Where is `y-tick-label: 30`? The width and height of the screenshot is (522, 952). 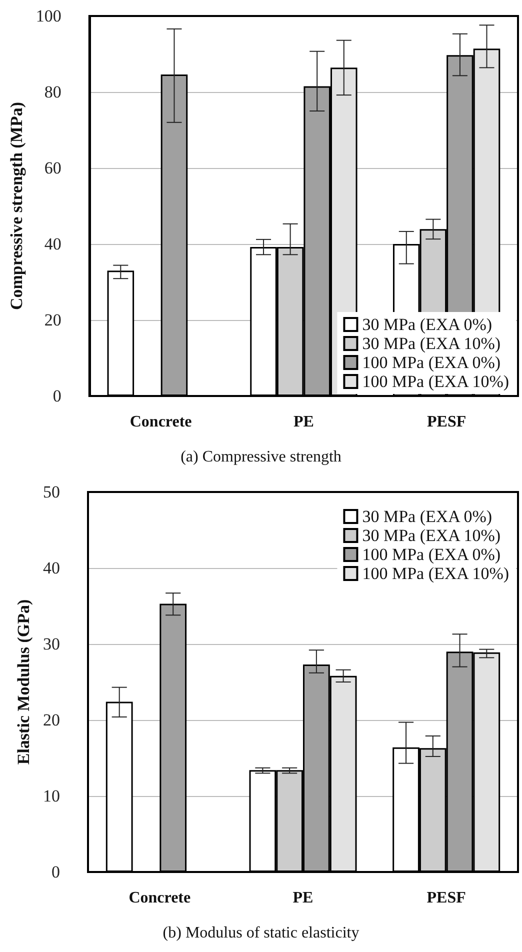
y-tick-label: 30 is located at coordinates (51, 644).